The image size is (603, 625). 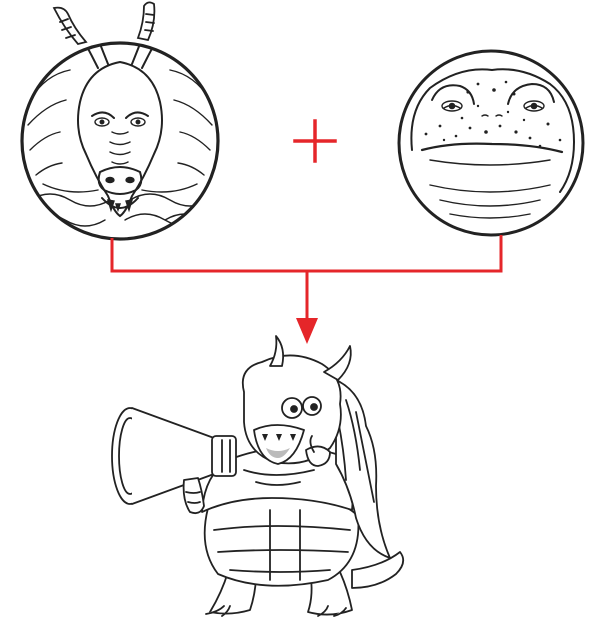 What do you see at coordinates (120, 121) in the screenshot?
I see `dragon-head-icon` at bounding box center [120, 121].